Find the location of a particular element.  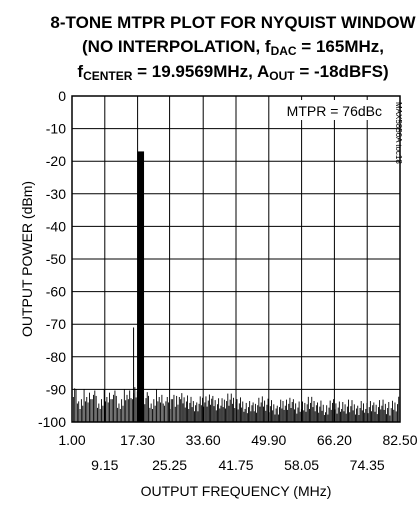

x-tick-label: 25.25 is located at coordinates (169, 465).